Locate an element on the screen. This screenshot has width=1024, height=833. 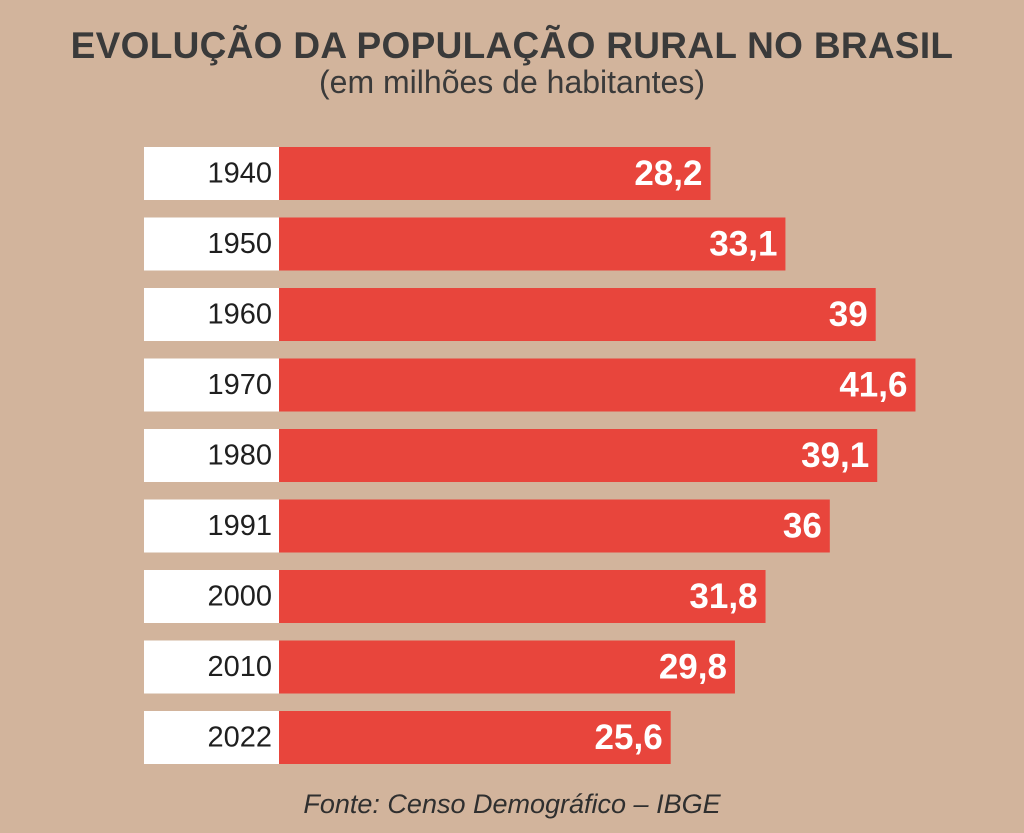
data-label: 31,8 is located at coordinates (723, 596).